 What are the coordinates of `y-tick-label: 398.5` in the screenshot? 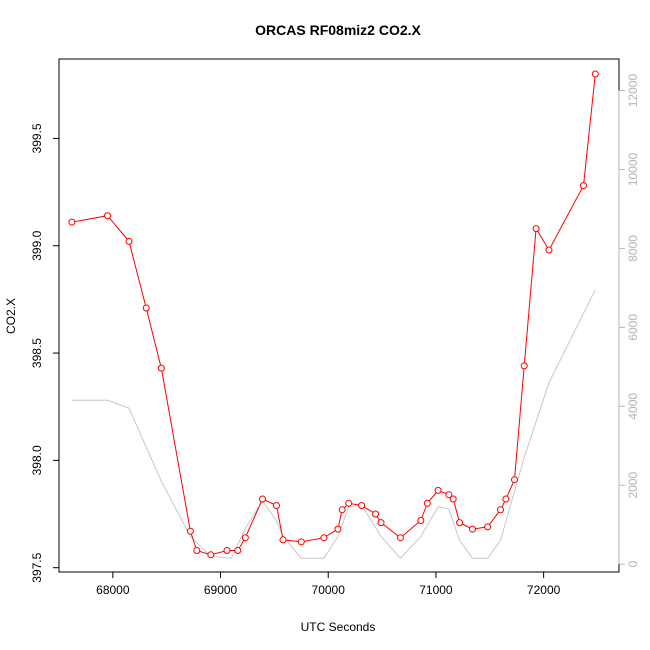 It's located at (37, 353).